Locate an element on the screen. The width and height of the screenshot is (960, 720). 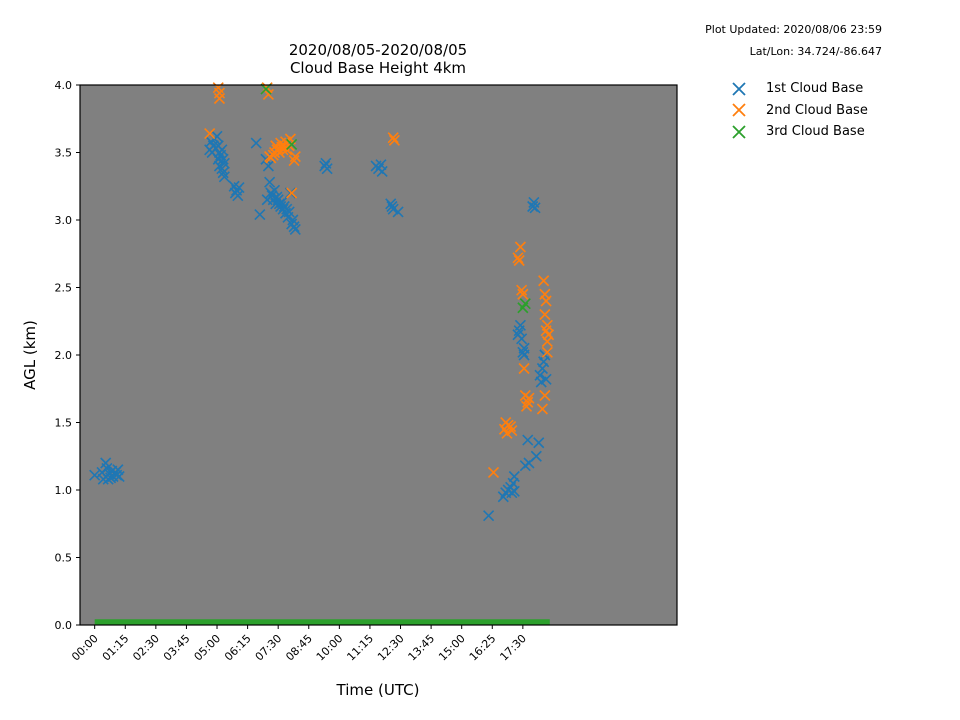
legend-item-3rd: 3rd Cloud Base is located at coordinates (798, 132).